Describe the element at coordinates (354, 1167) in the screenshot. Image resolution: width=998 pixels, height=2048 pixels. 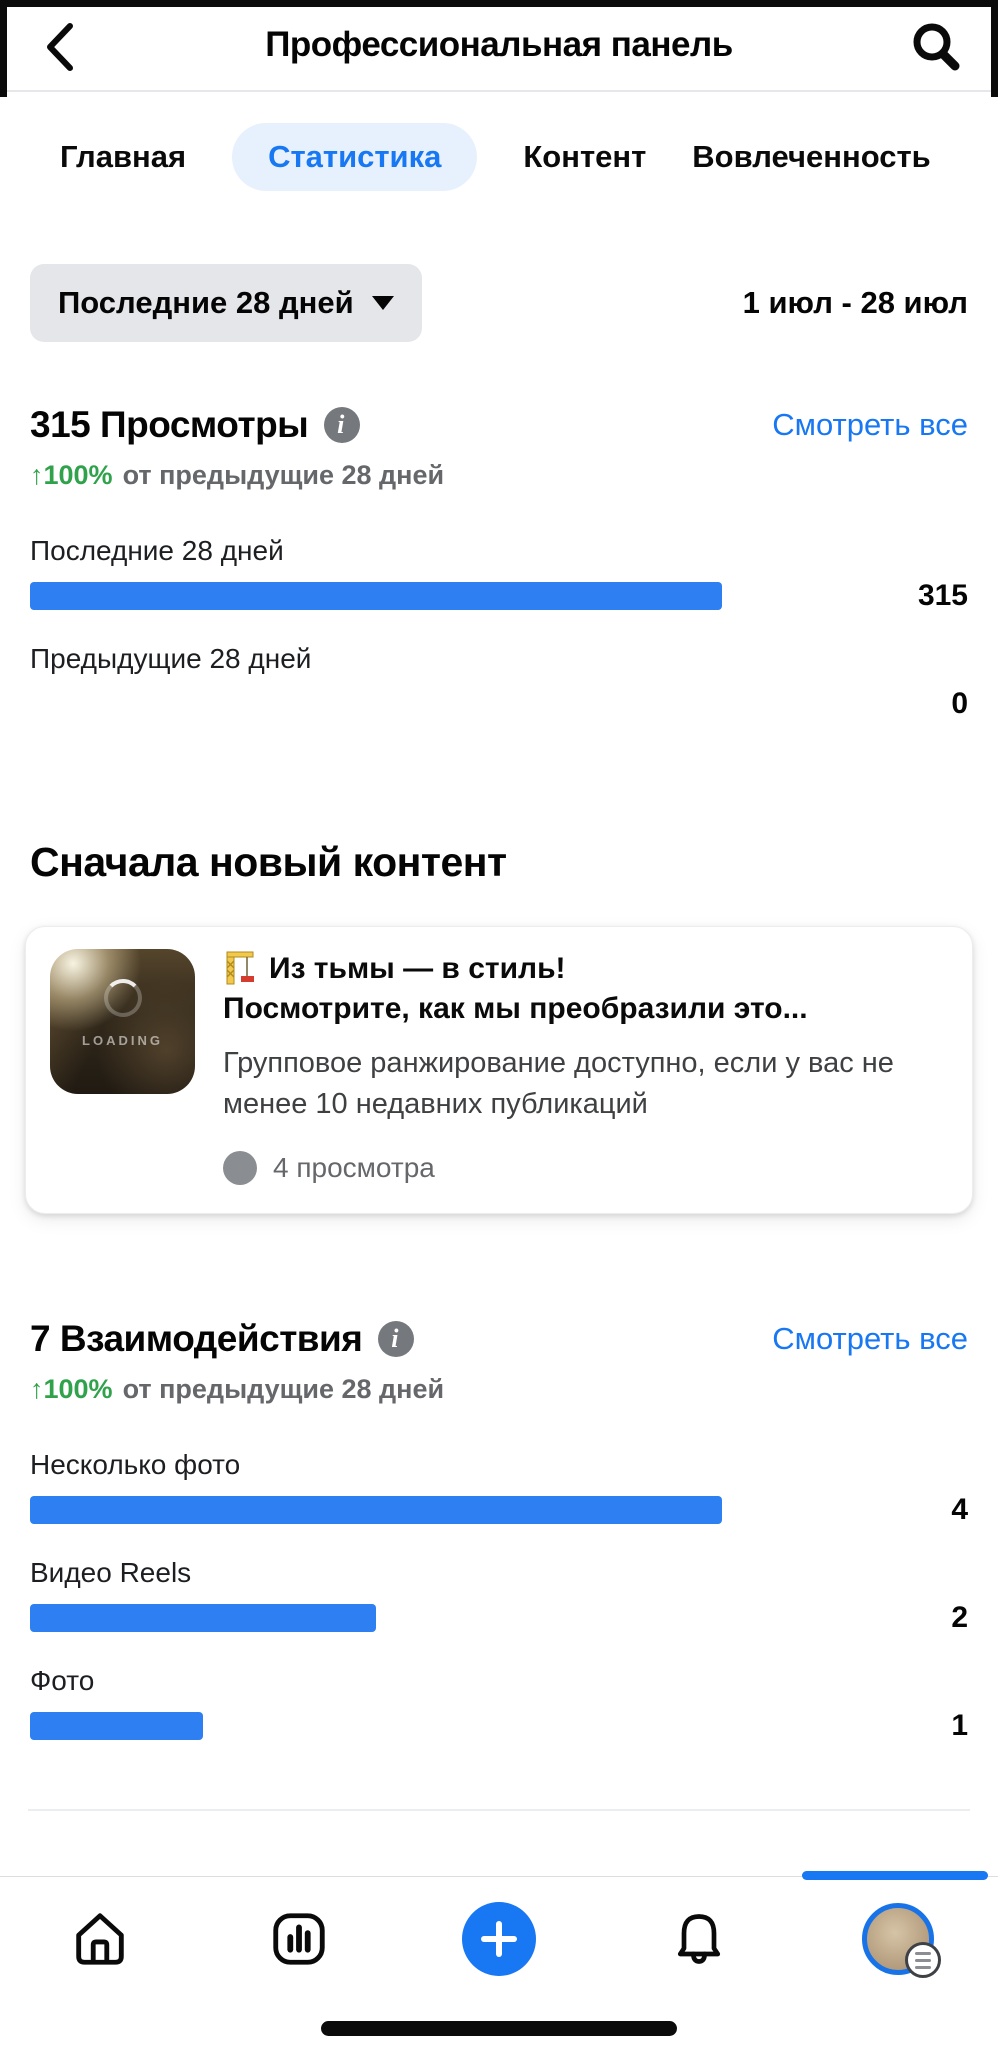
I see `post-views-count: 4 просмотра` at that location.